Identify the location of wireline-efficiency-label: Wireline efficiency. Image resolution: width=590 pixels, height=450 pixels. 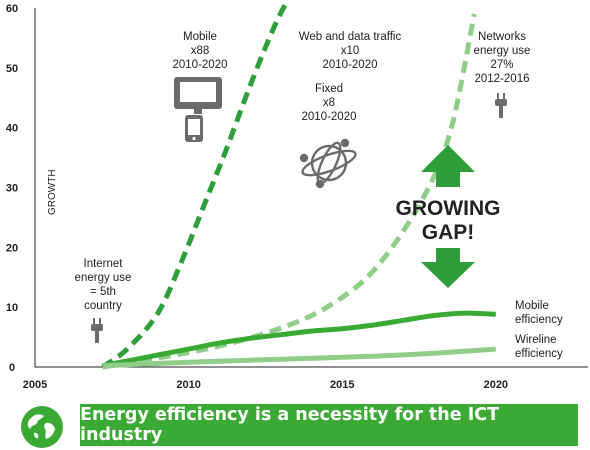
(539, 347).